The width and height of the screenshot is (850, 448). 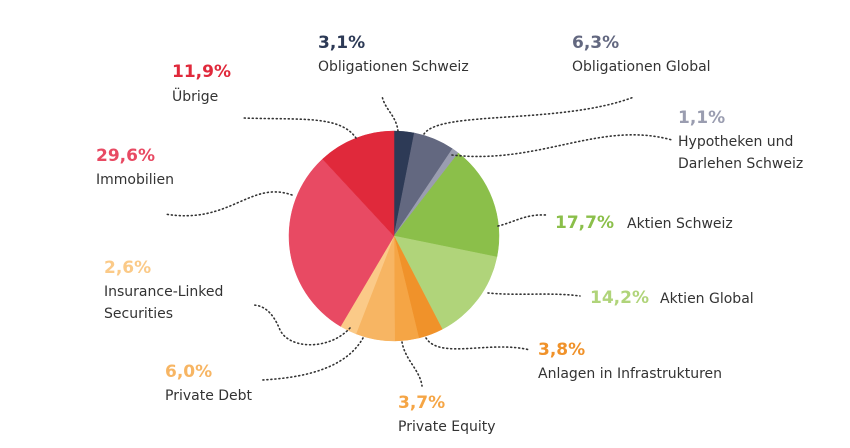 I want to click on slice-label: Obligationen Schweiz, so click(x=393, y=67).